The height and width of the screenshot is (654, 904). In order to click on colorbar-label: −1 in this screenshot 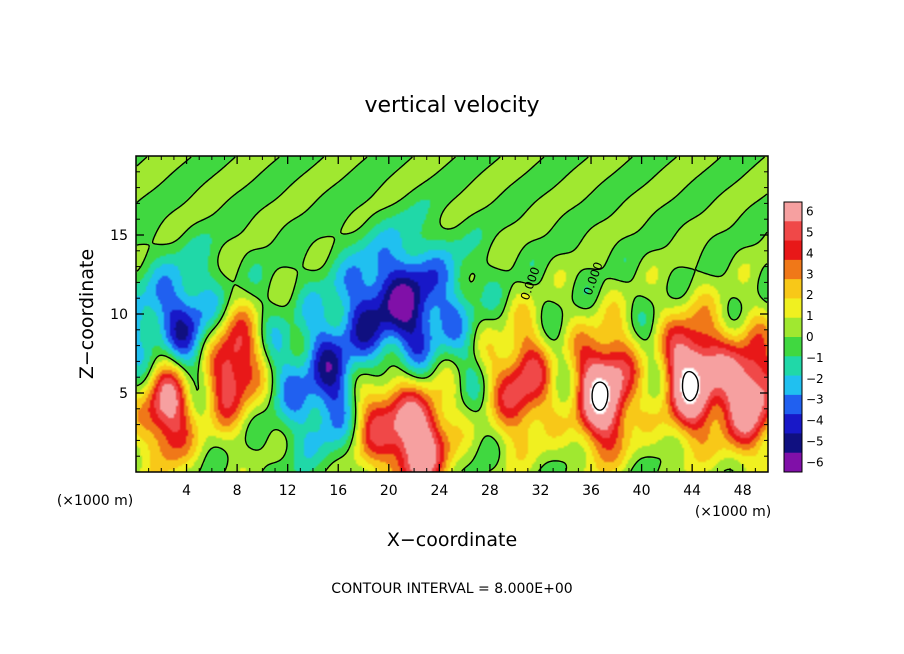, I will do `click(815, 358)`.